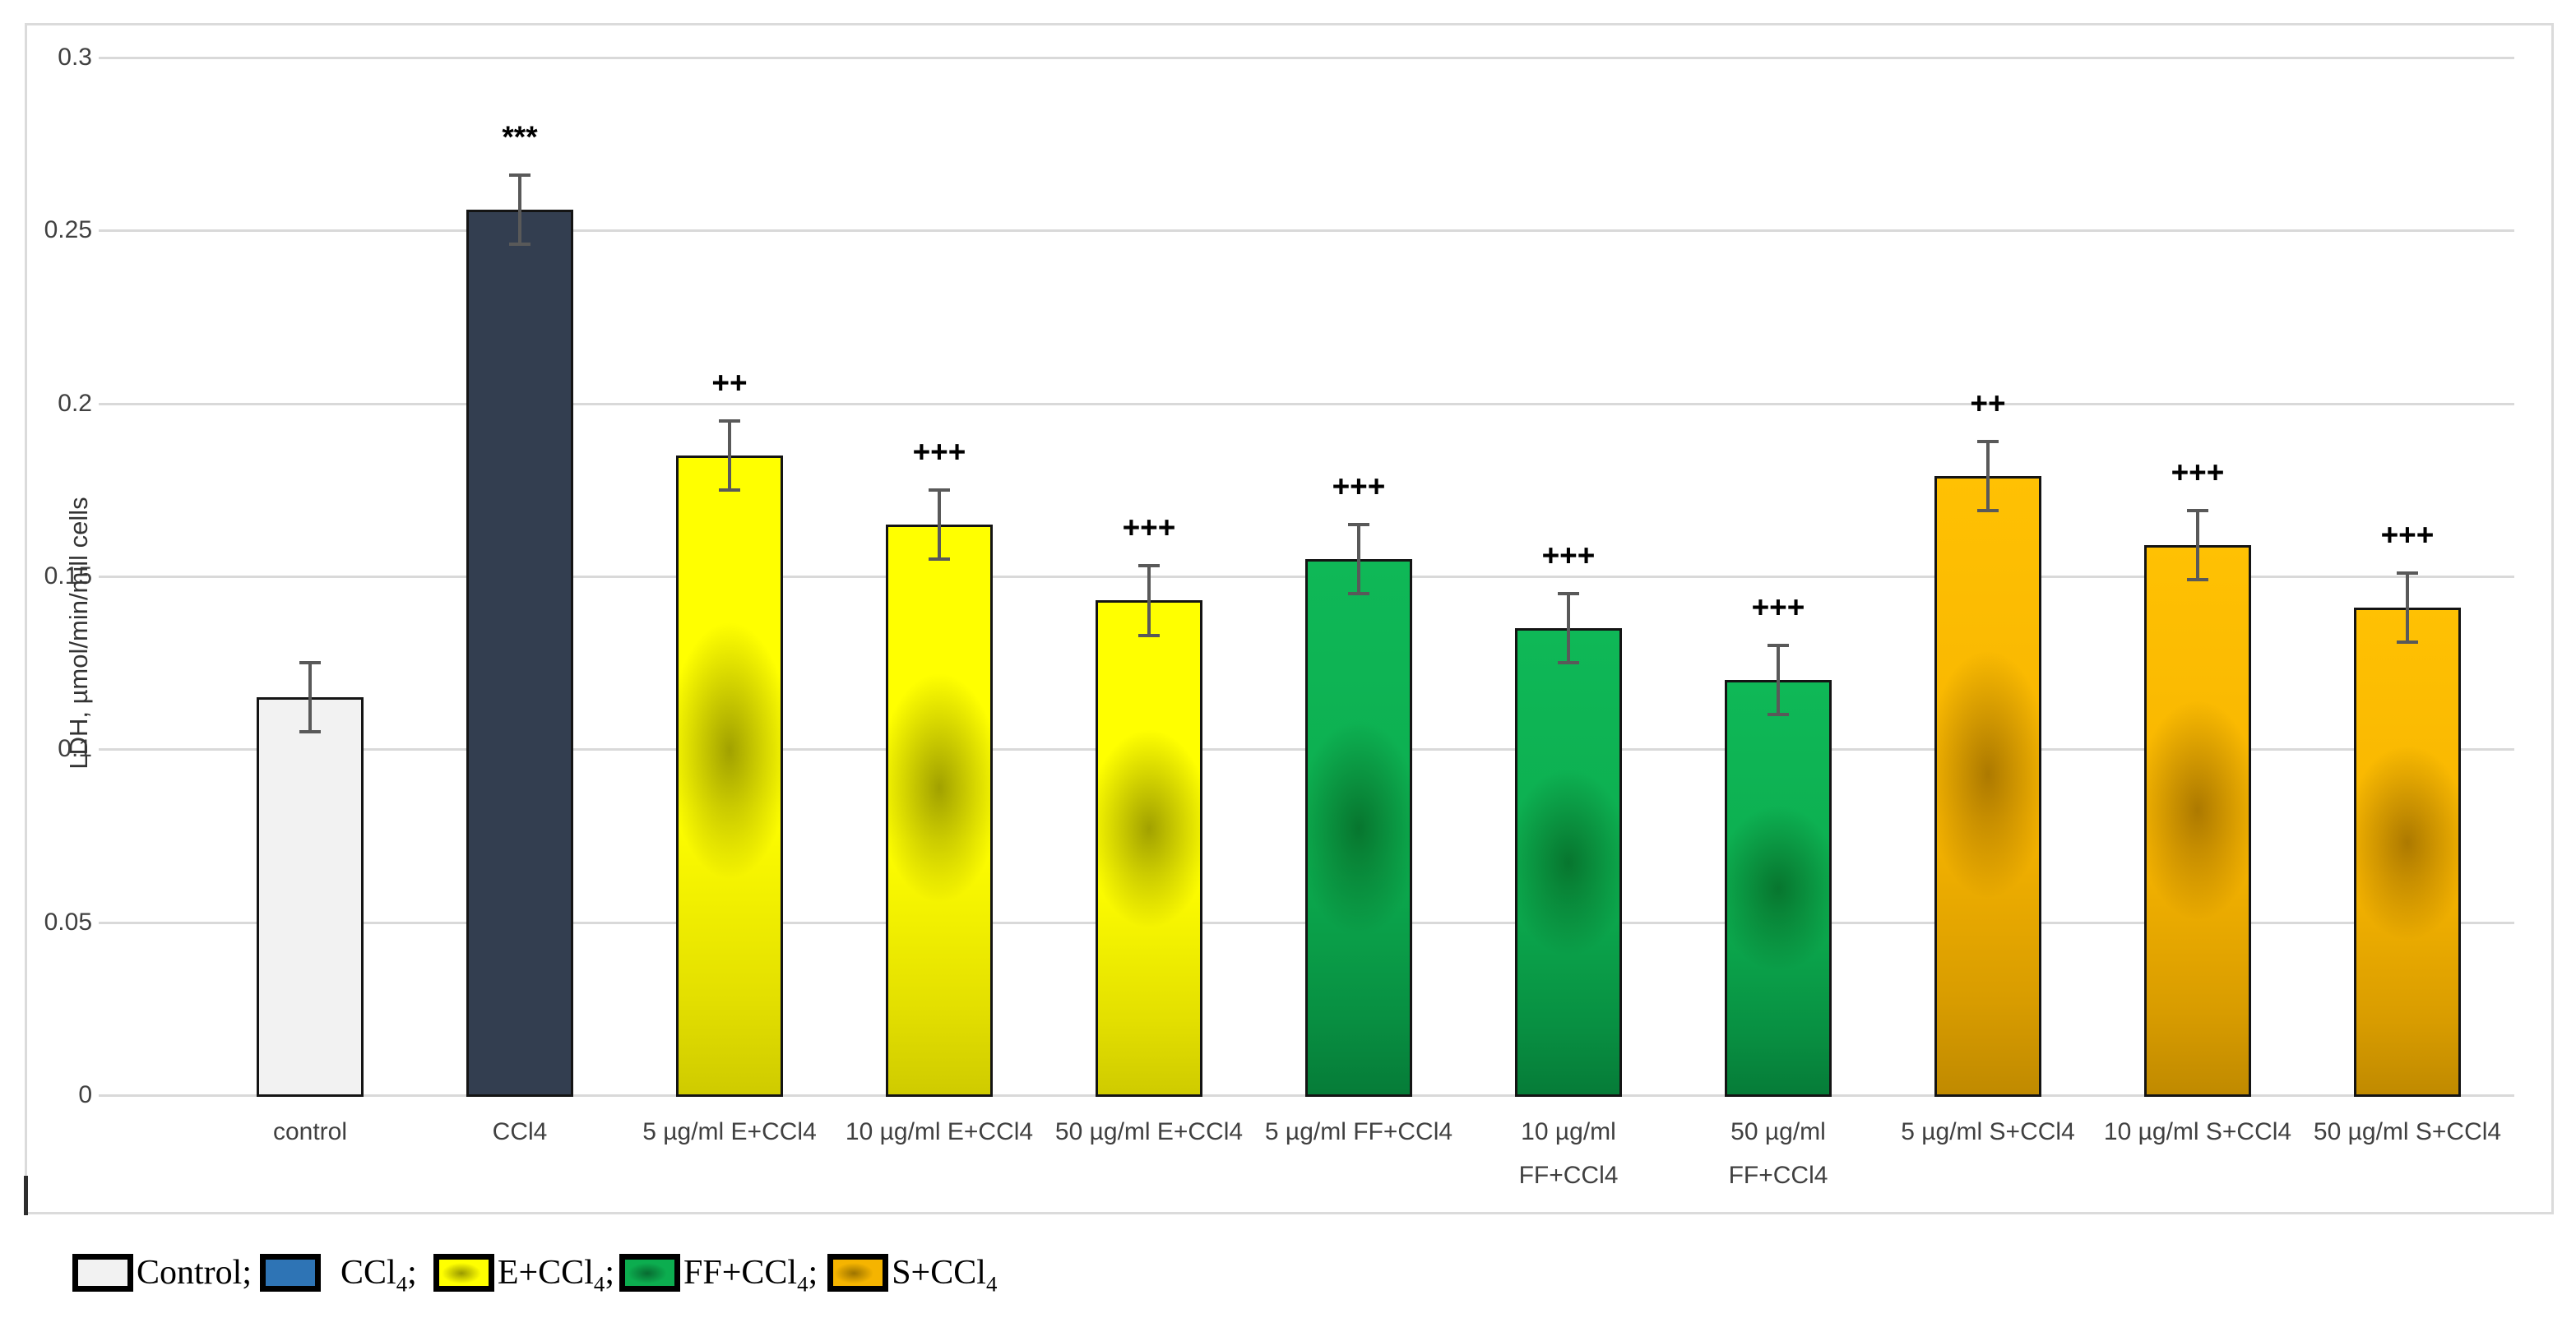 The height and width of the screenshot is (1318, 2576). I want to click on left-border-accent-mark, so click(26, 1195).